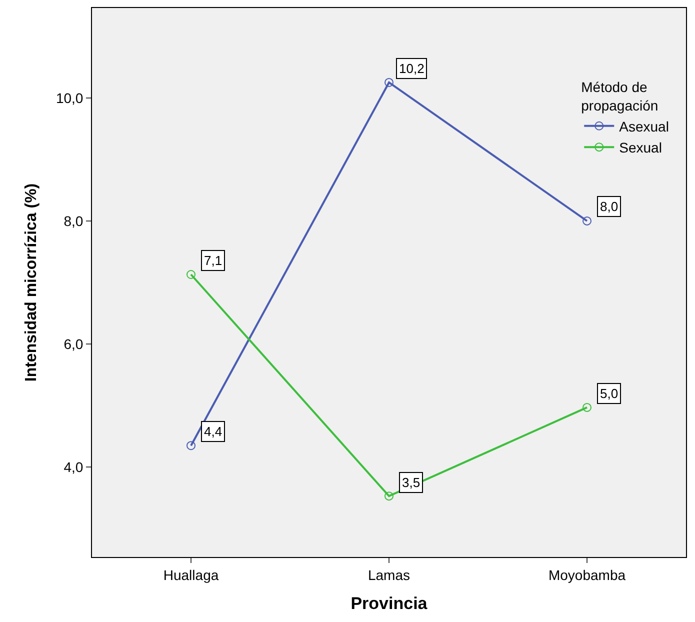 Image resolution: width=695 pixels, height=622 pixels. Describe the element at coordinates (640, 148) in the screenshot. I see `legend-label: Sexual` at that location.